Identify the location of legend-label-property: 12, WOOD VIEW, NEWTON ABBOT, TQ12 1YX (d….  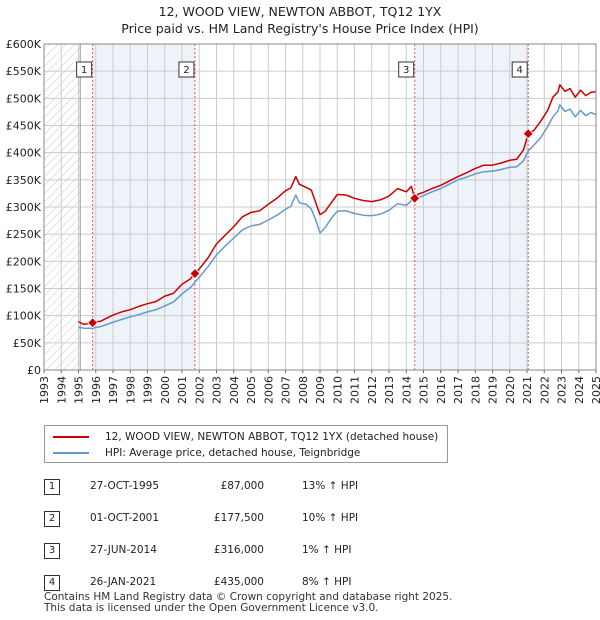
(272, 437).